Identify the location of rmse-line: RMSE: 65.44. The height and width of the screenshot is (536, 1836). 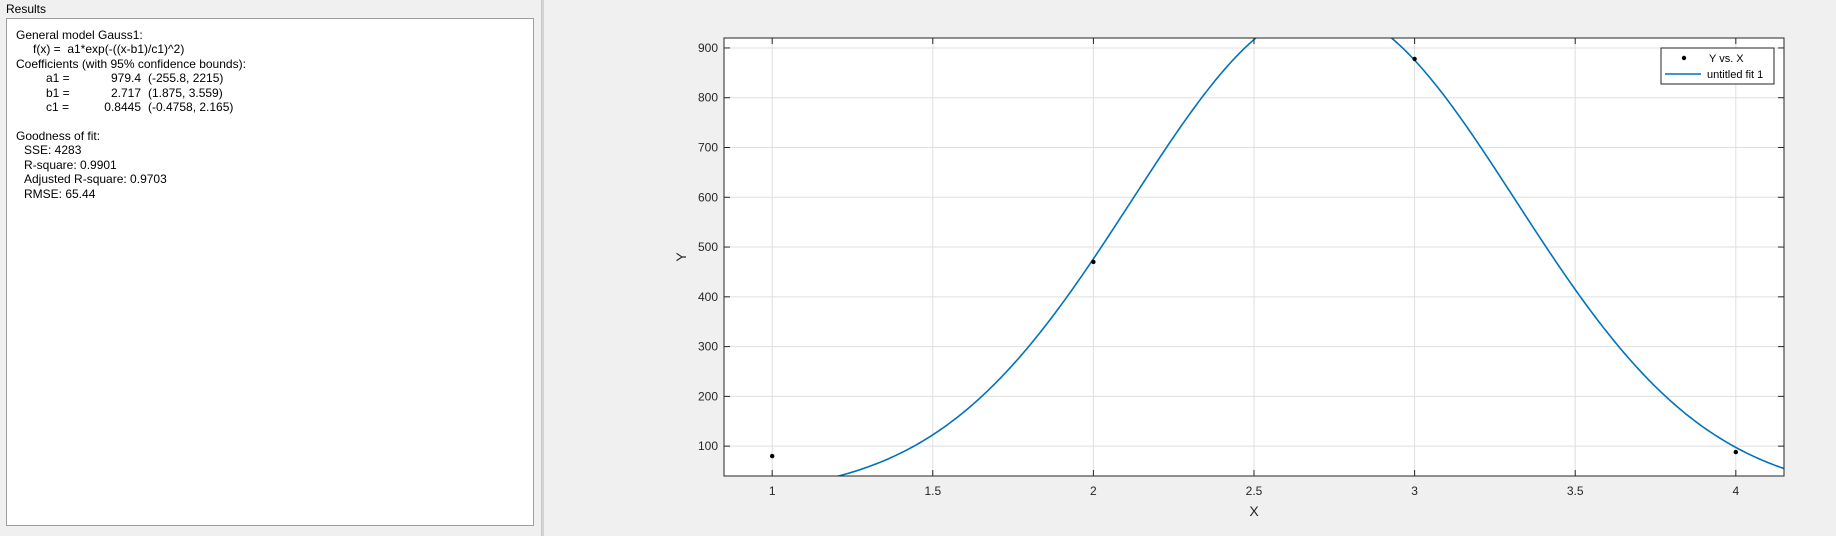
(60, 194).